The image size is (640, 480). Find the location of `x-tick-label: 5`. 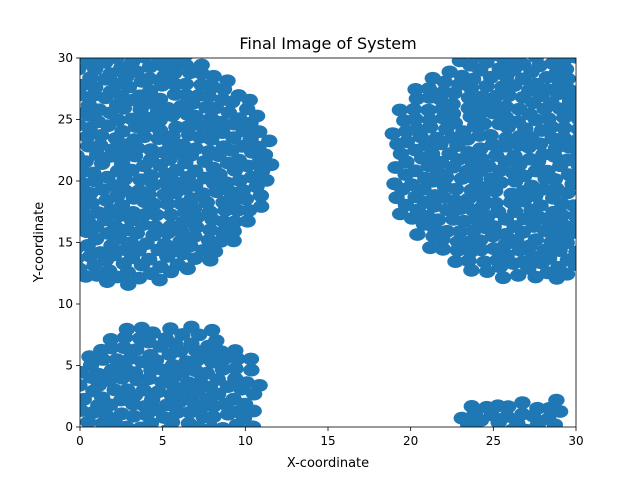

x-tick-label: 5 is located at coordinates (163, 441).